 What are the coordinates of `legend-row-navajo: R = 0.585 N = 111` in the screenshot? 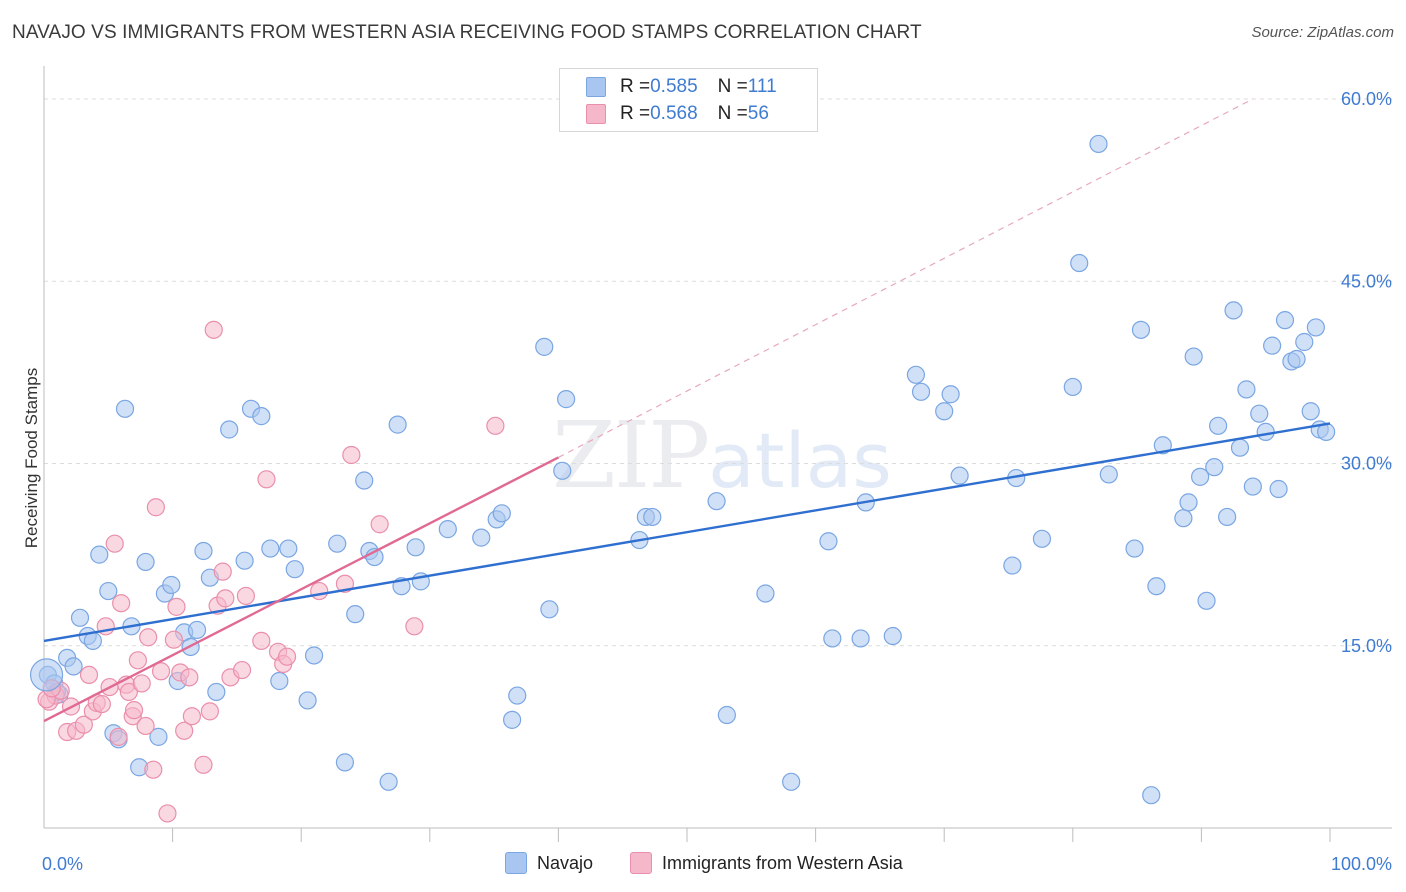 It's located at (681, 87).